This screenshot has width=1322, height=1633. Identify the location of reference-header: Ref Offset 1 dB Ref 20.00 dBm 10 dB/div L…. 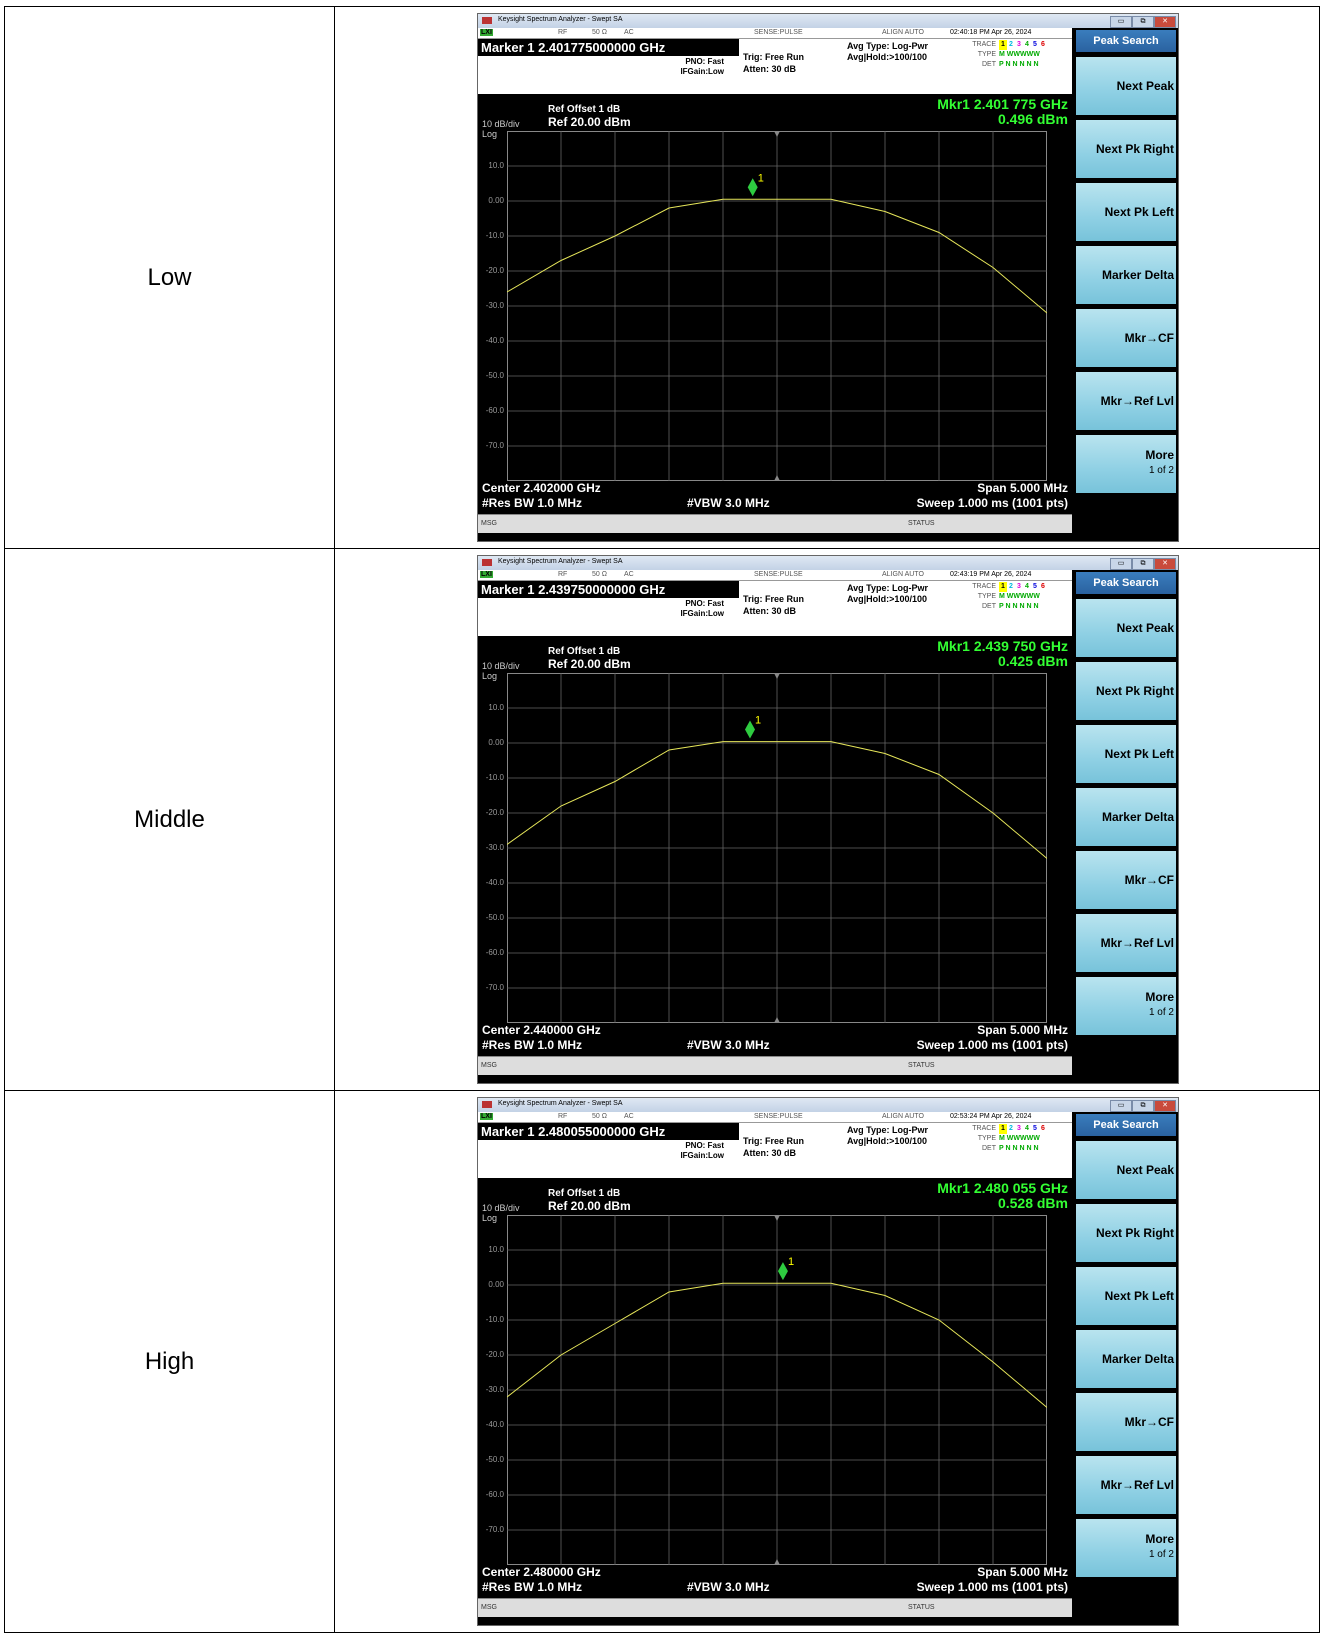
(775, 116).